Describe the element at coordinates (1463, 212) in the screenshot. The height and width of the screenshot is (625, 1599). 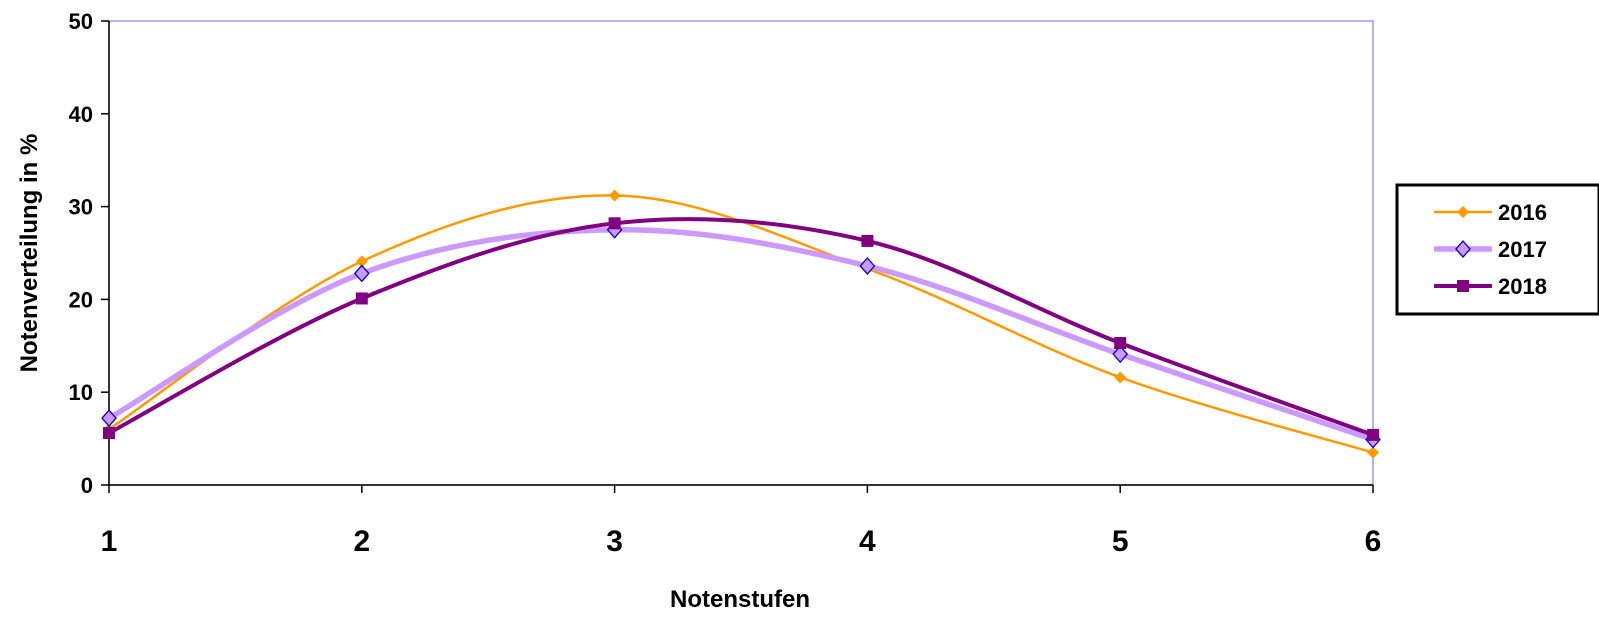
I see `legend-marker-2016` at that location.